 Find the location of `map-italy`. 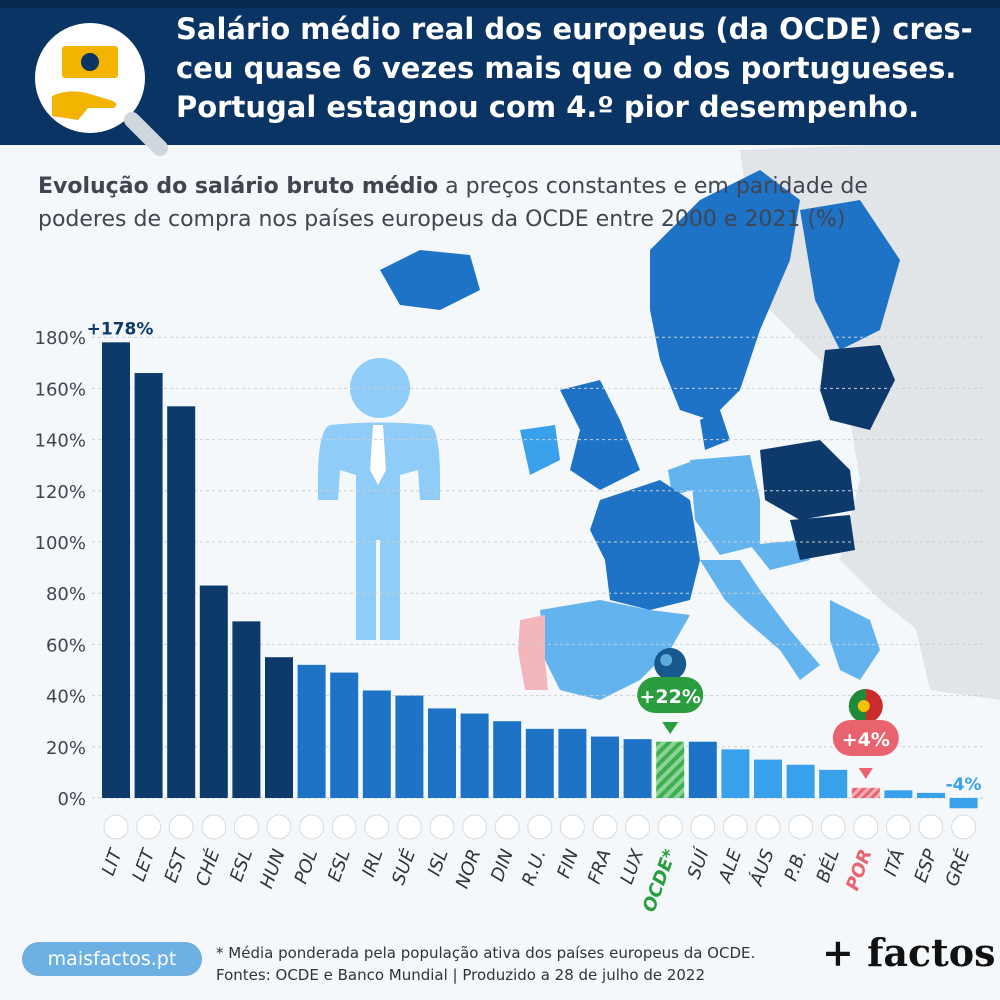

map-italy is located at coordinates (760, 620).